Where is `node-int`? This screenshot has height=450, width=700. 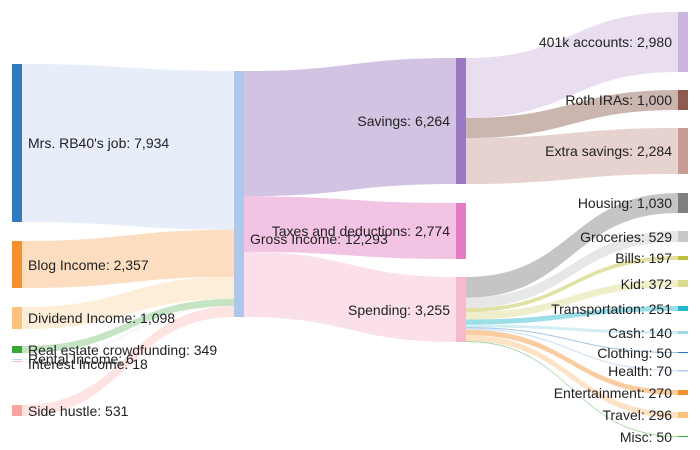 node-int is located at coordinates (17, 361).